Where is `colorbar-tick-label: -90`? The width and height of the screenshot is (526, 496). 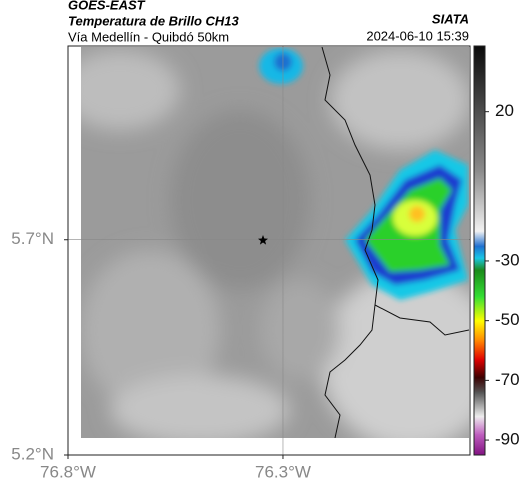
colorbar-tick-label: -90 is located at coordinates (507, 439).